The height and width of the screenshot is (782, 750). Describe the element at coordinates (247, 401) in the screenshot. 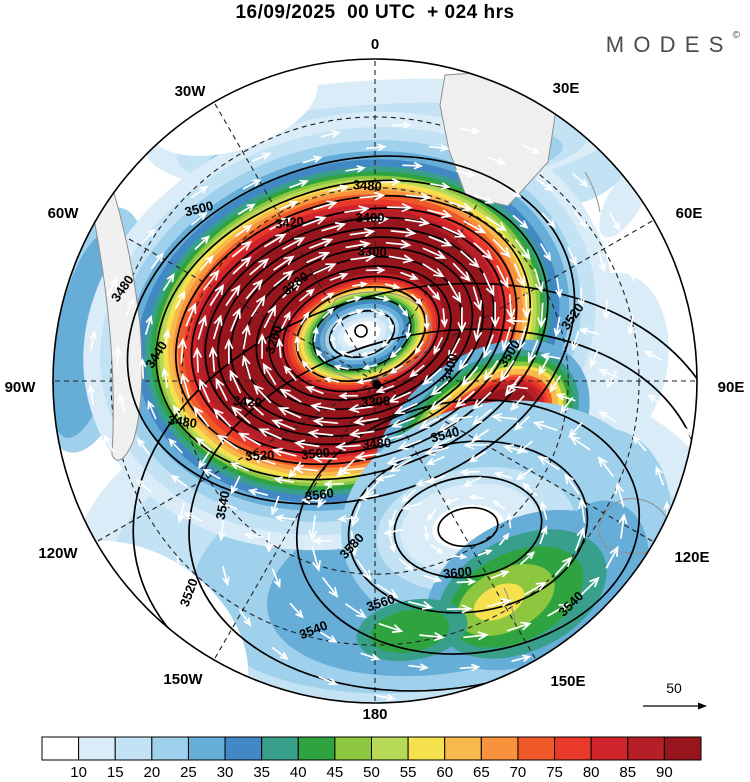

I see `contour-label: 3420` at that location.